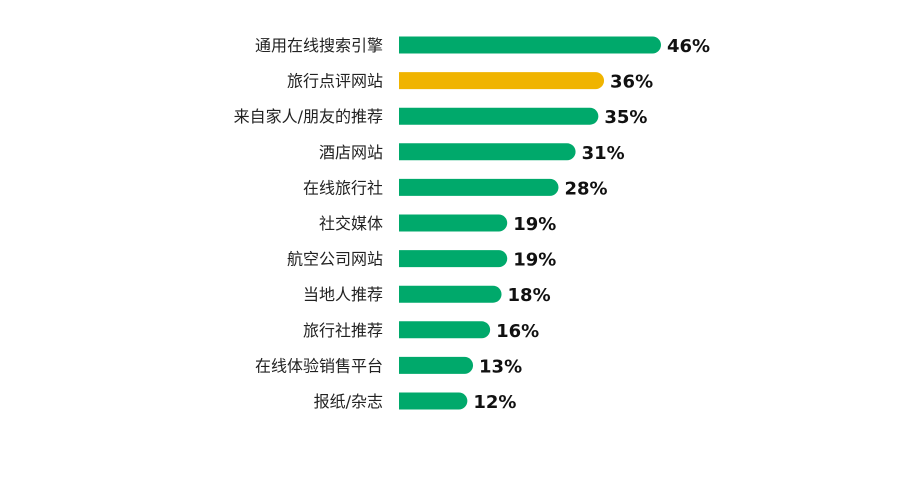 This screenshot has height=478, width=900. I want to click on category-label: 旅行社推荐, so click(343, 330).